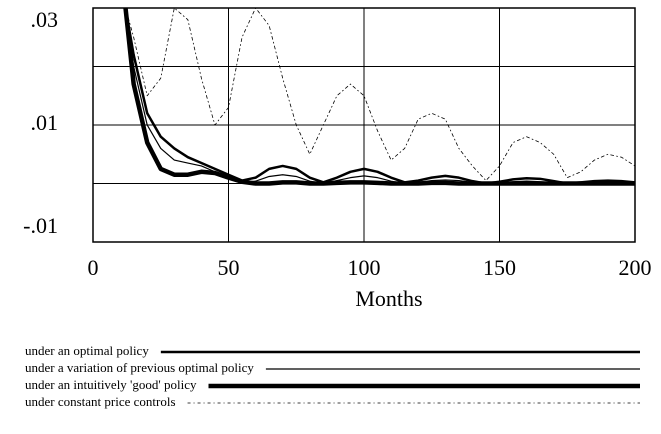 The width and height of the screenshot is (661, 434). I want to click on y-tick-label: .03, so click(45, 19).